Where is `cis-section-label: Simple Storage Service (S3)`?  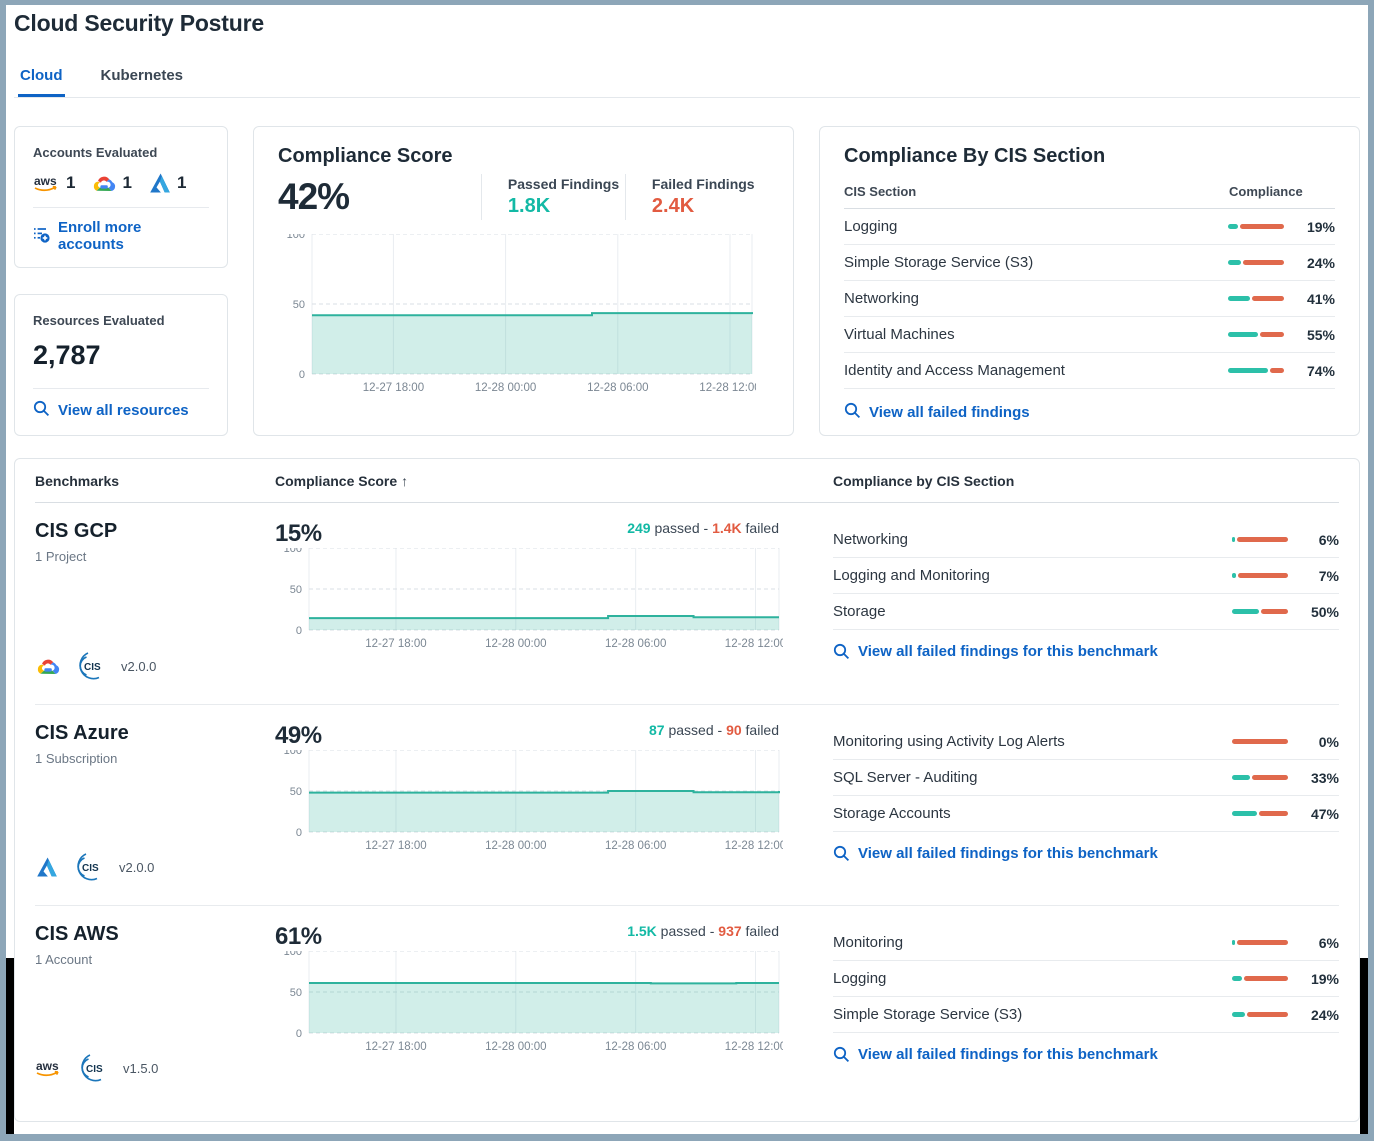 cis-section-label: Simple Storage Service (S3) is located at coordinates (939, 262).